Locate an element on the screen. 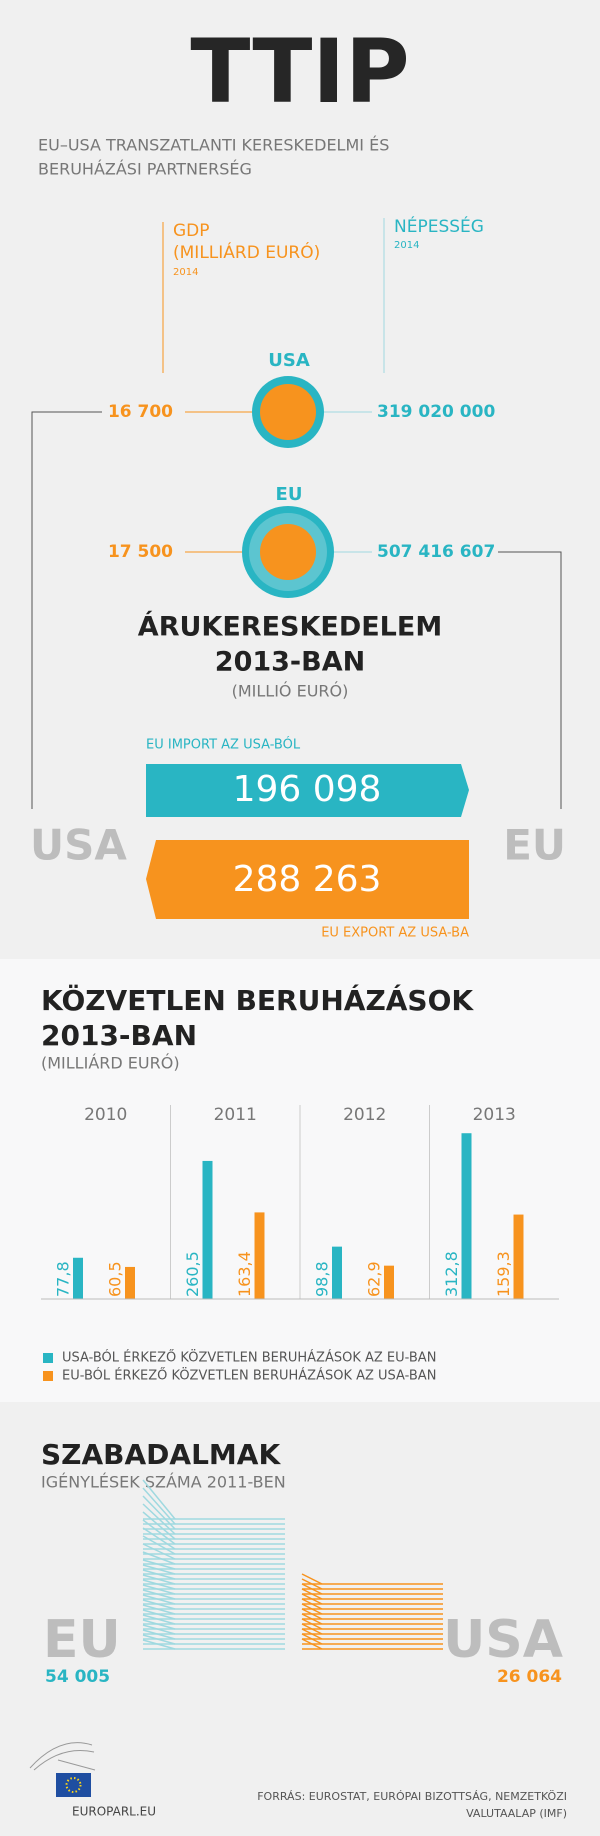  country: USA is located at coordinates (289, 360).